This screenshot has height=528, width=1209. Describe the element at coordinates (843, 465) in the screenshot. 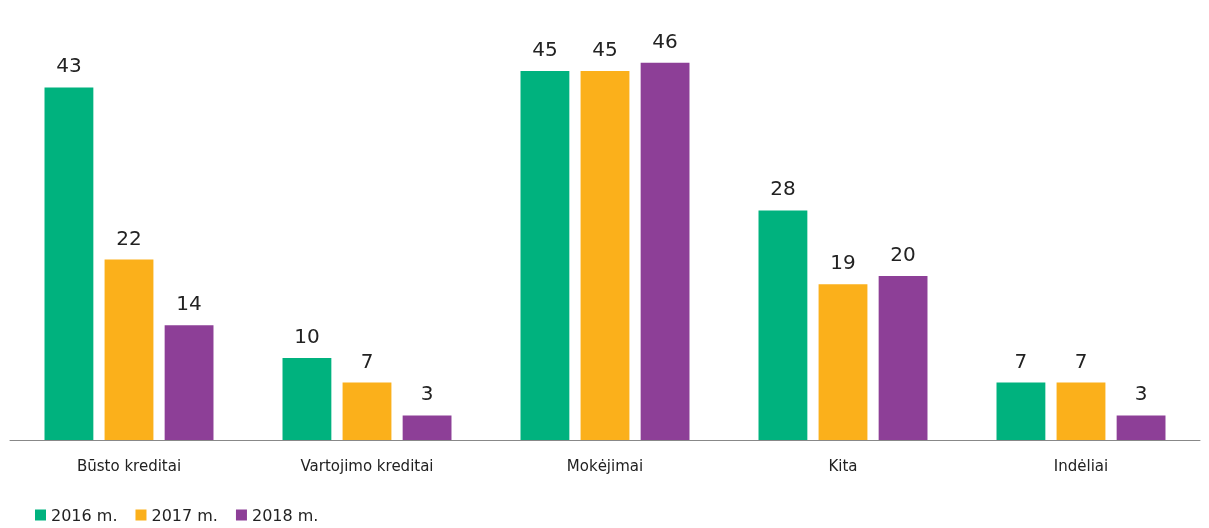

I see `x-tick-label: Kita` at that location.